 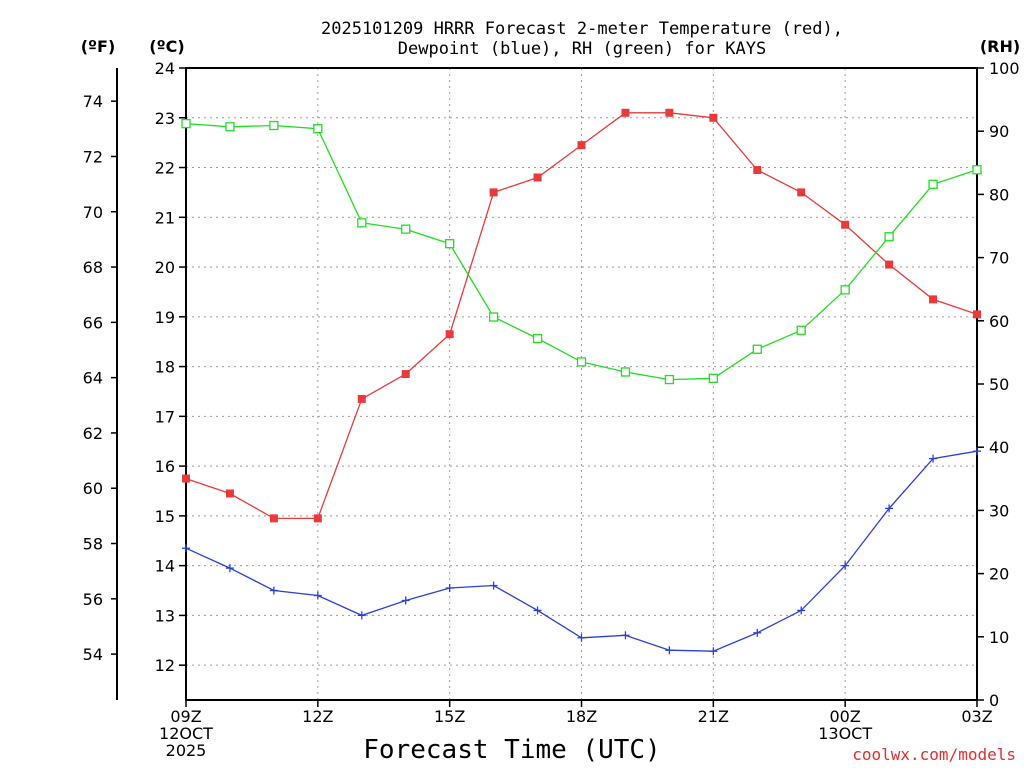 What do you see at coordinates (845, 733) in the screenshot?
I see `x-tick-label: 13OCT` at bounding box center [845, 733].